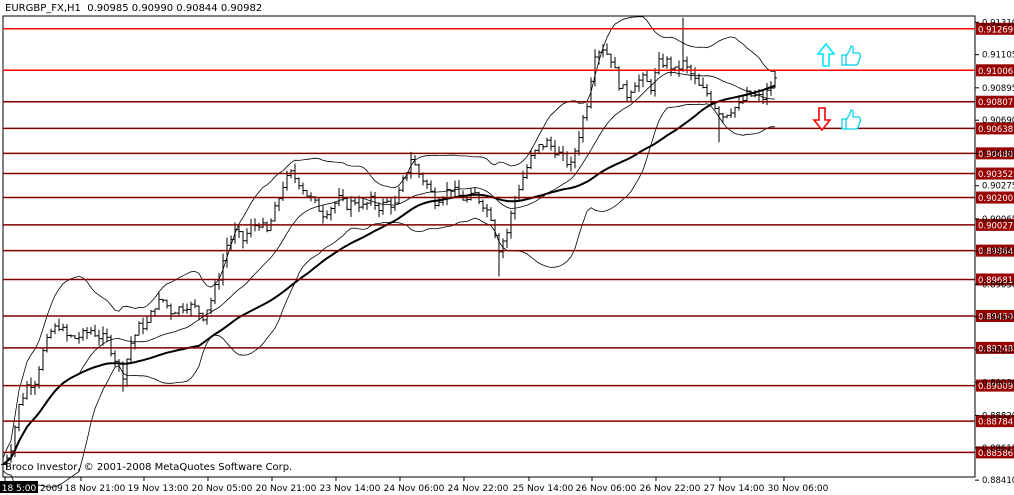  I want to click on level-label: 0.90027, so click(995, 226).